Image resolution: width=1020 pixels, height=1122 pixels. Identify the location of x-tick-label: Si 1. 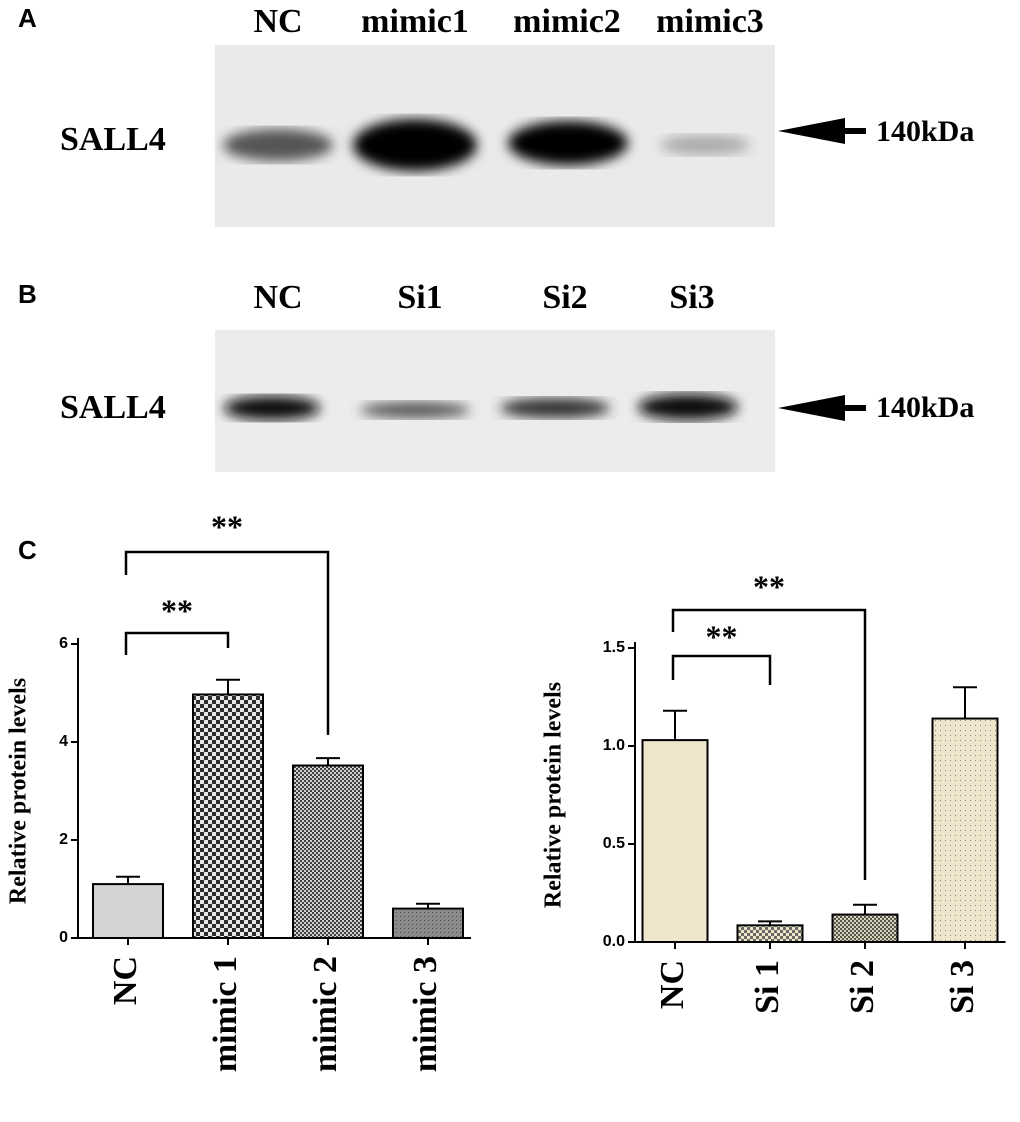
(767, 987).